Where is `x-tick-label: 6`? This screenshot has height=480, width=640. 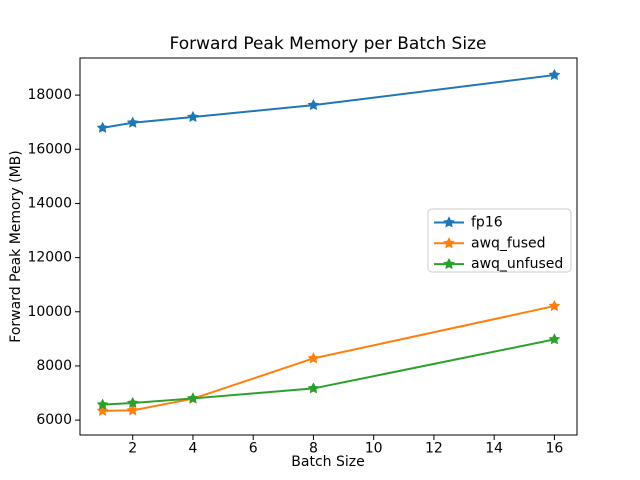 x-tick-label: 6 is located at coordinates (253, 449).